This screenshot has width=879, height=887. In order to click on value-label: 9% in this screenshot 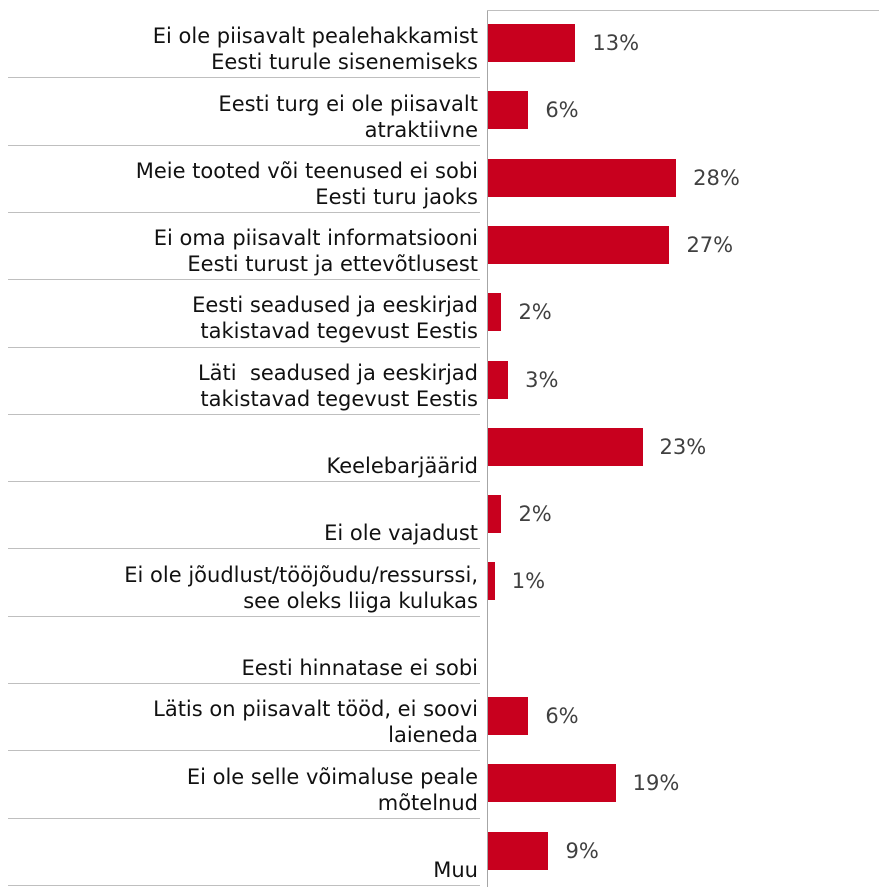, I will do `click(582, 850)`.